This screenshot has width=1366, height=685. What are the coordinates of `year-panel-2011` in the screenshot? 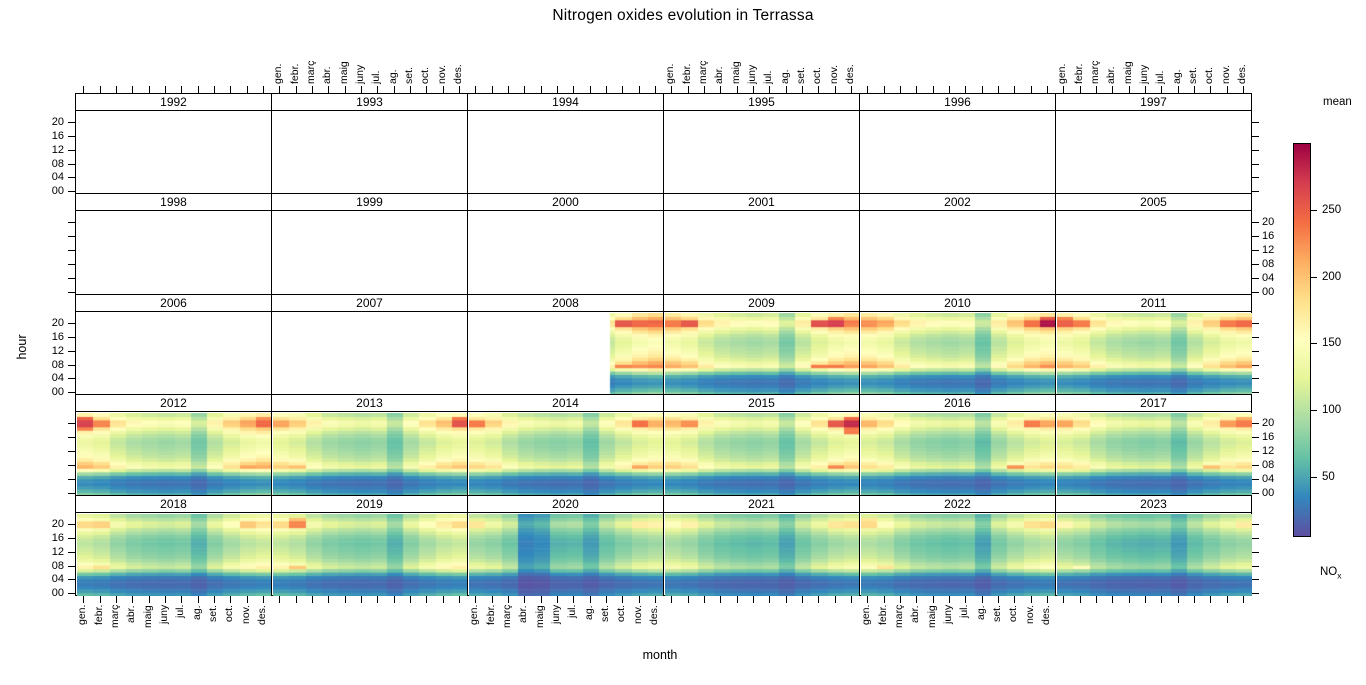 It's located at (1153, 353).